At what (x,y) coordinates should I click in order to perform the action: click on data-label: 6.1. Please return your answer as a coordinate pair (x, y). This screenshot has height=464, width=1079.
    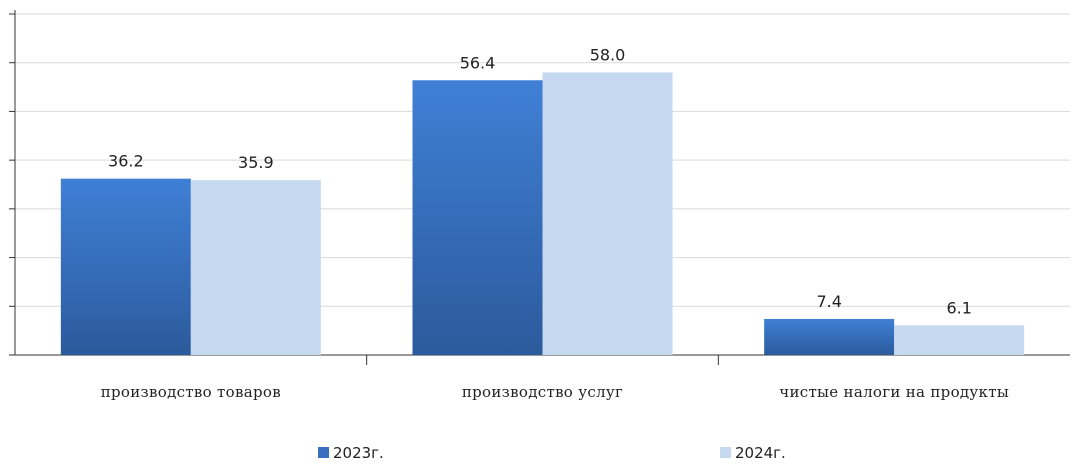
    Looking at the image, I should click on (958, 307).